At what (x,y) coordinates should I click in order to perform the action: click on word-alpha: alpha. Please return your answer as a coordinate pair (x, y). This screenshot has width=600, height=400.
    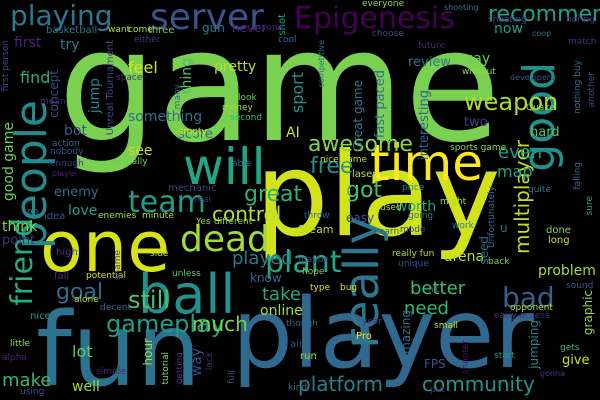
    Looking at the image, I should click on (14, 358).